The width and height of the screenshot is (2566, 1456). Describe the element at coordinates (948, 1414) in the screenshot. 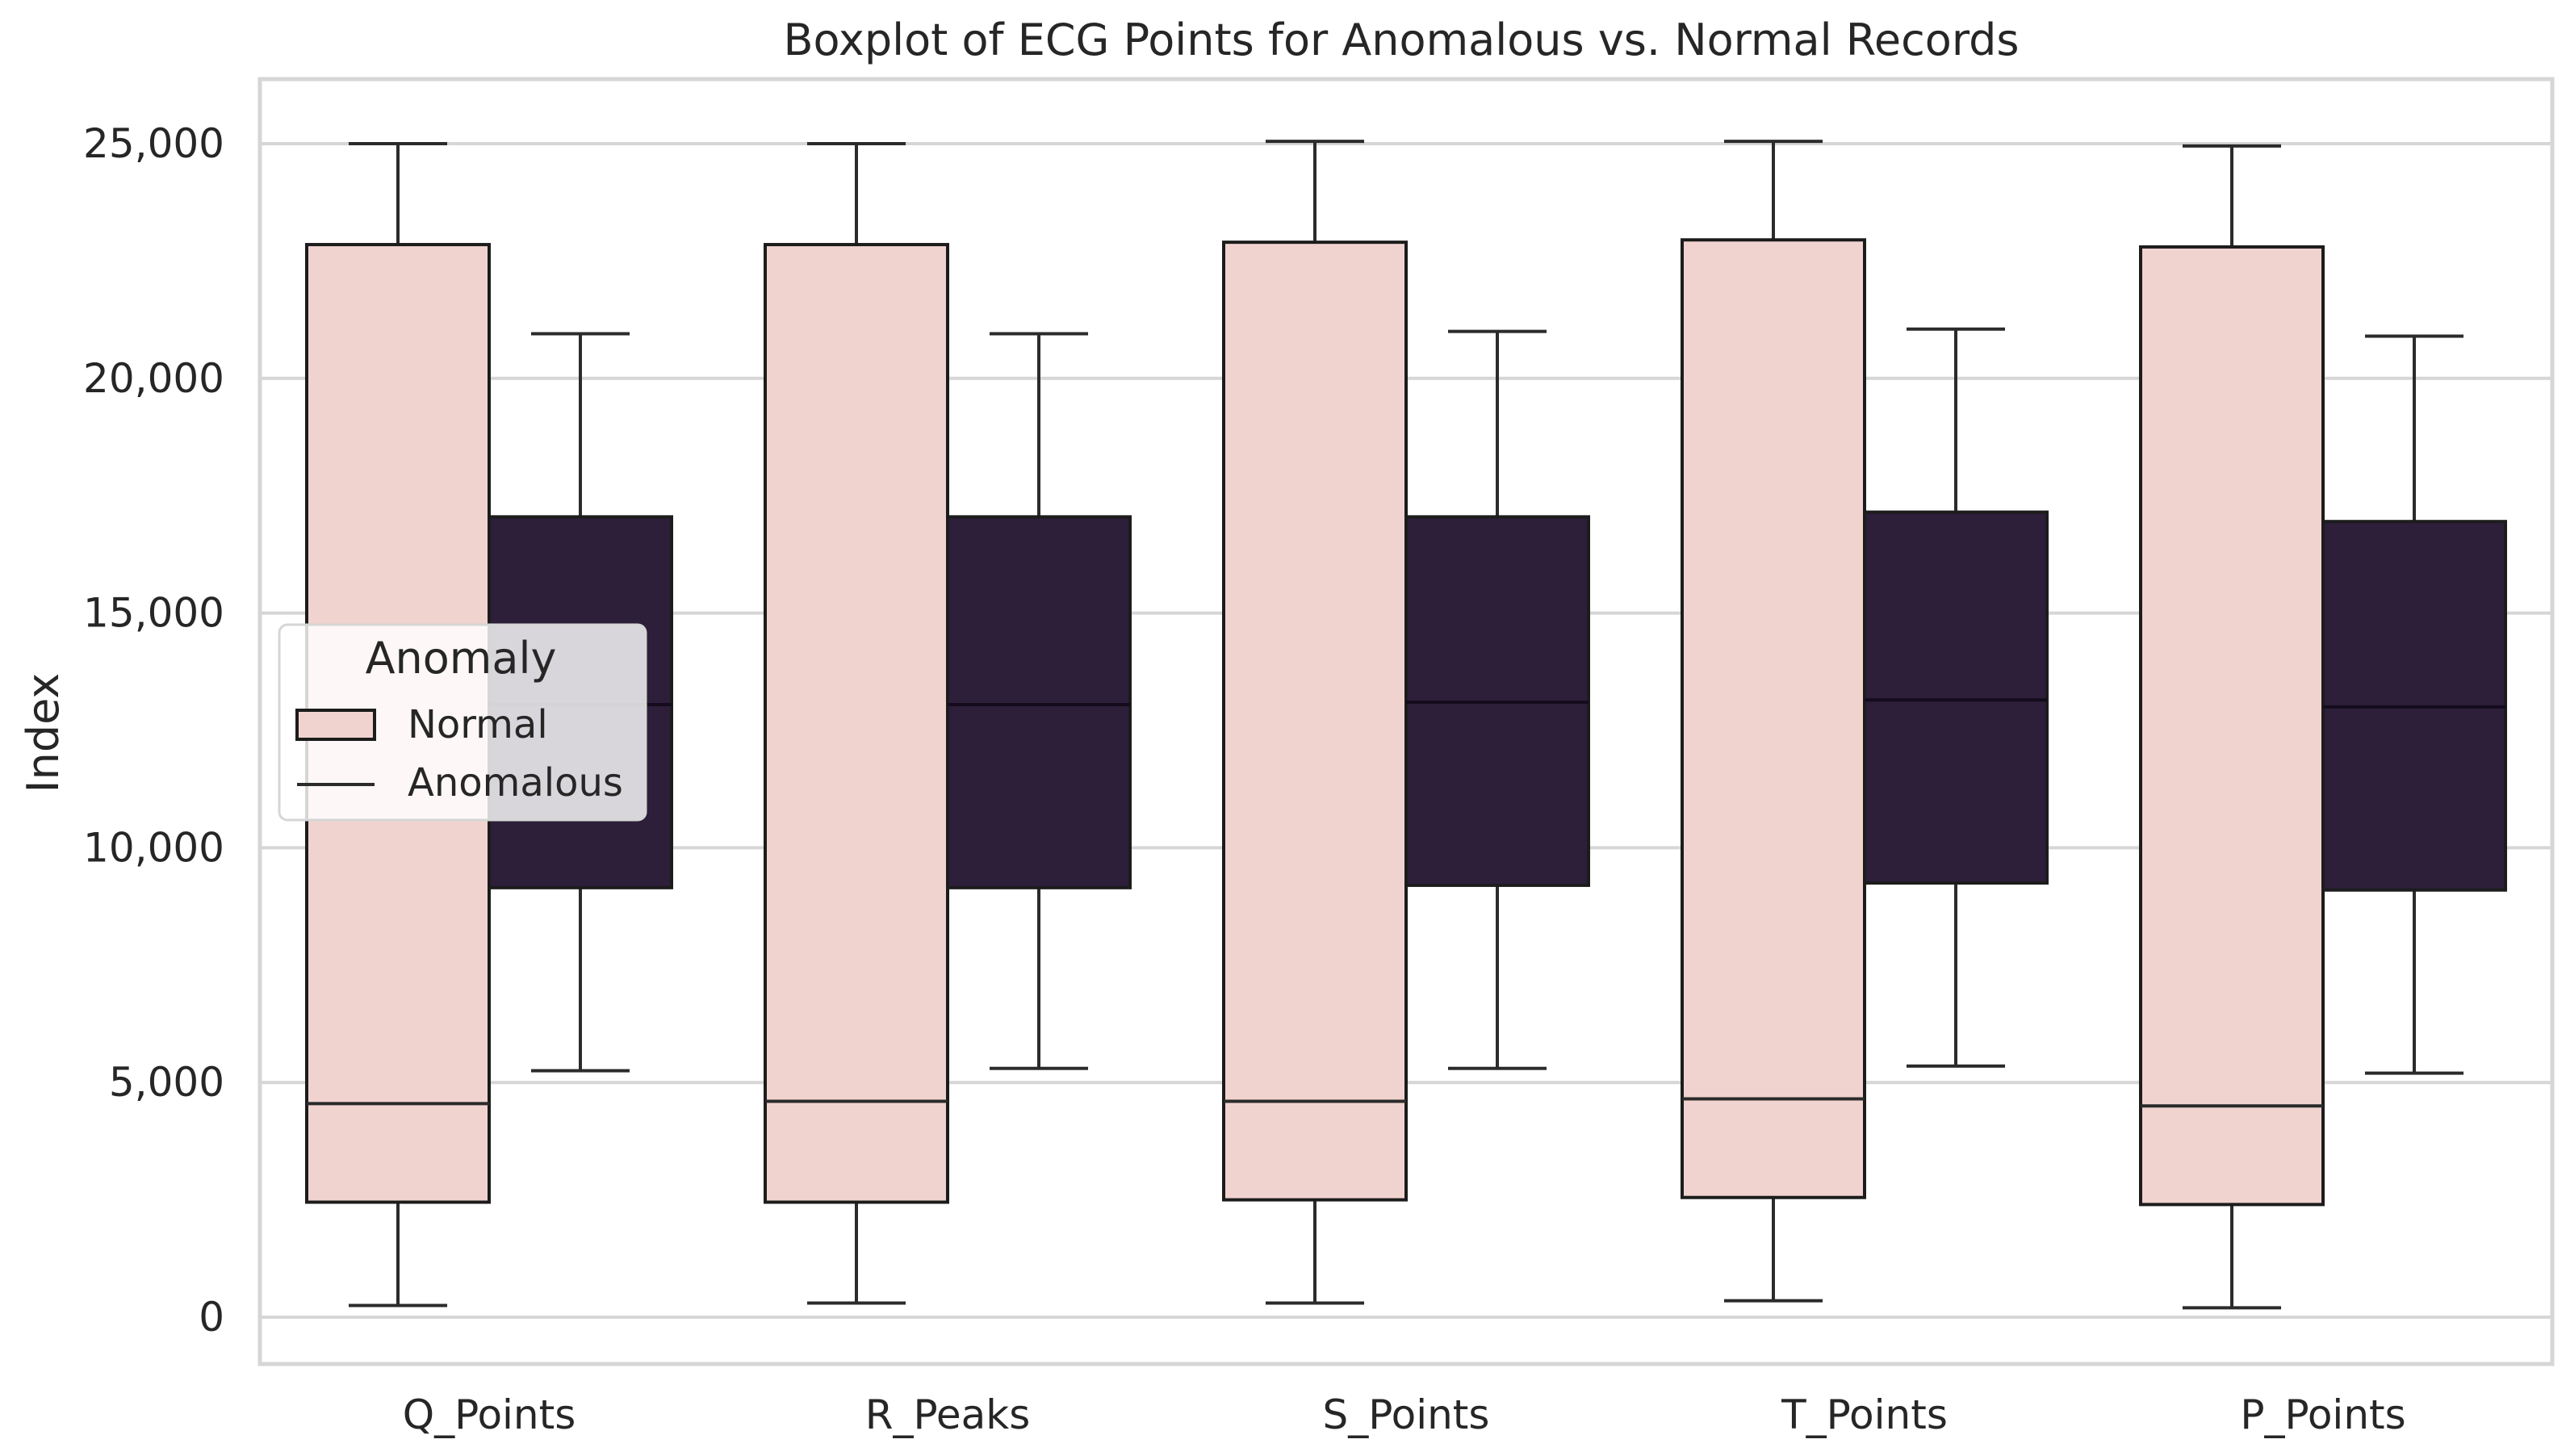

I see `x-tick-label: R_Peaks` at that location.